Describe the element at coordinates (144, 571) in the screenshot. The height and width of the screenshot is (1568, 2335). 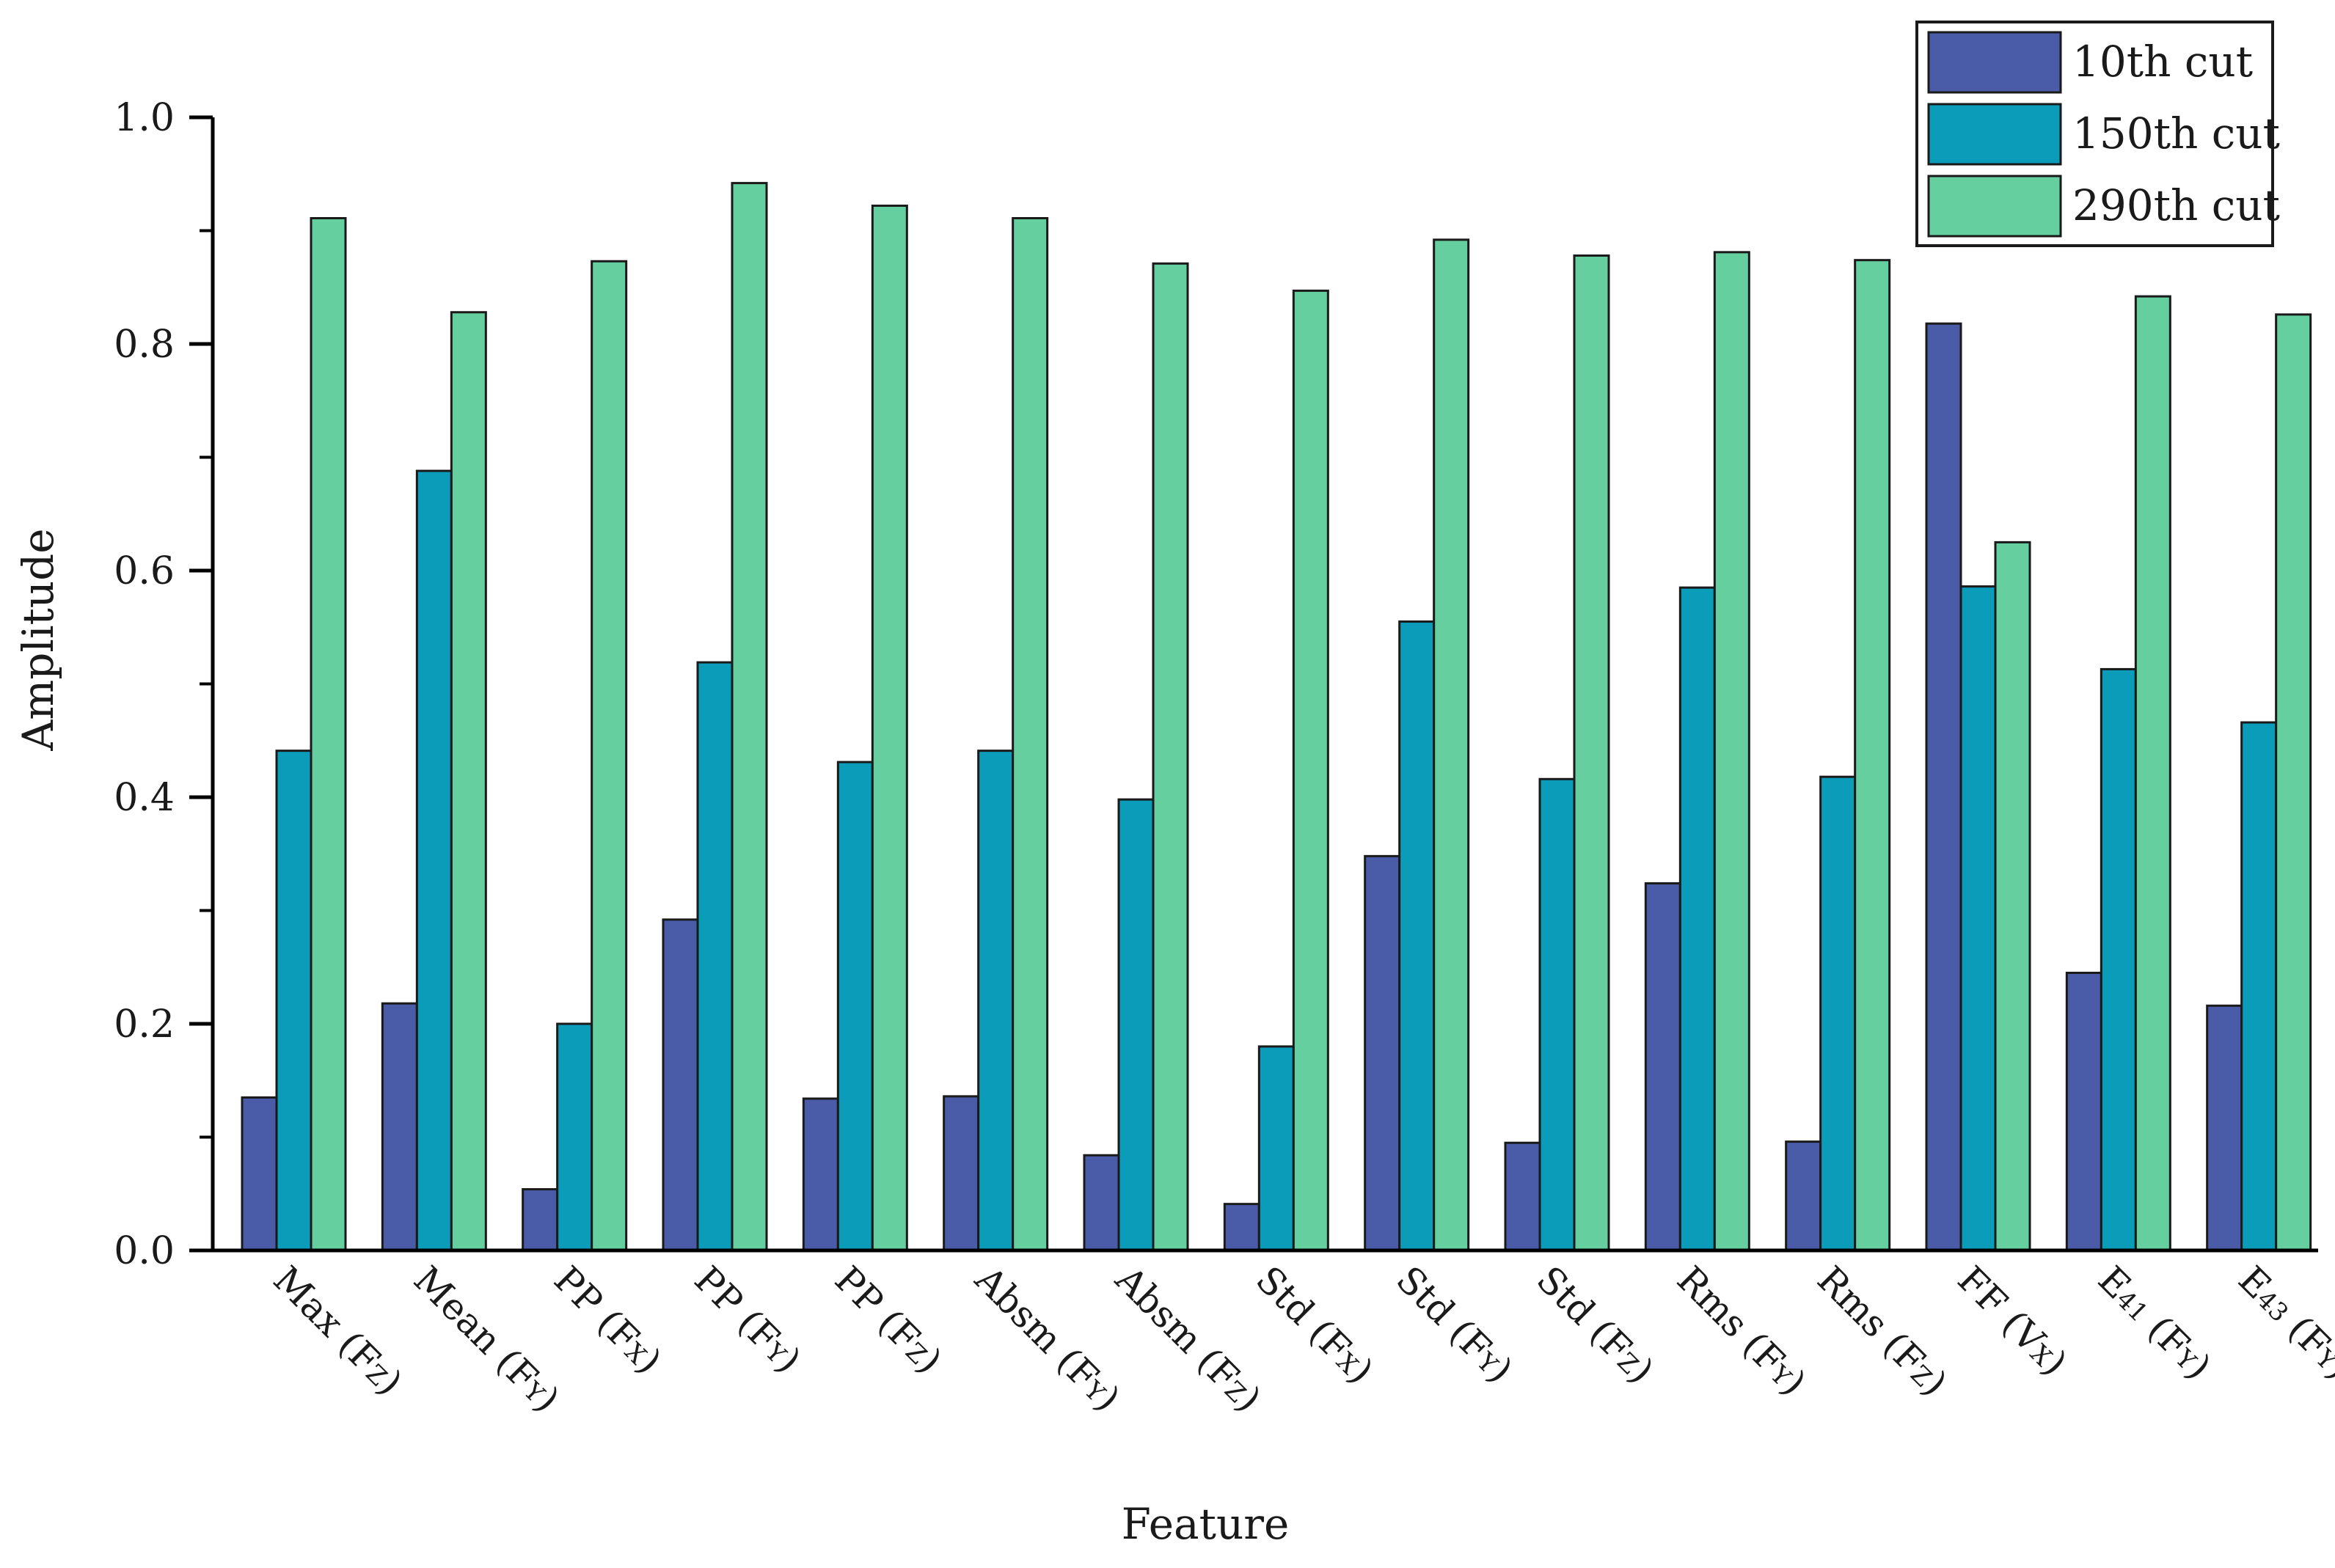
I see `y-tick-label: 0.6` at that location.